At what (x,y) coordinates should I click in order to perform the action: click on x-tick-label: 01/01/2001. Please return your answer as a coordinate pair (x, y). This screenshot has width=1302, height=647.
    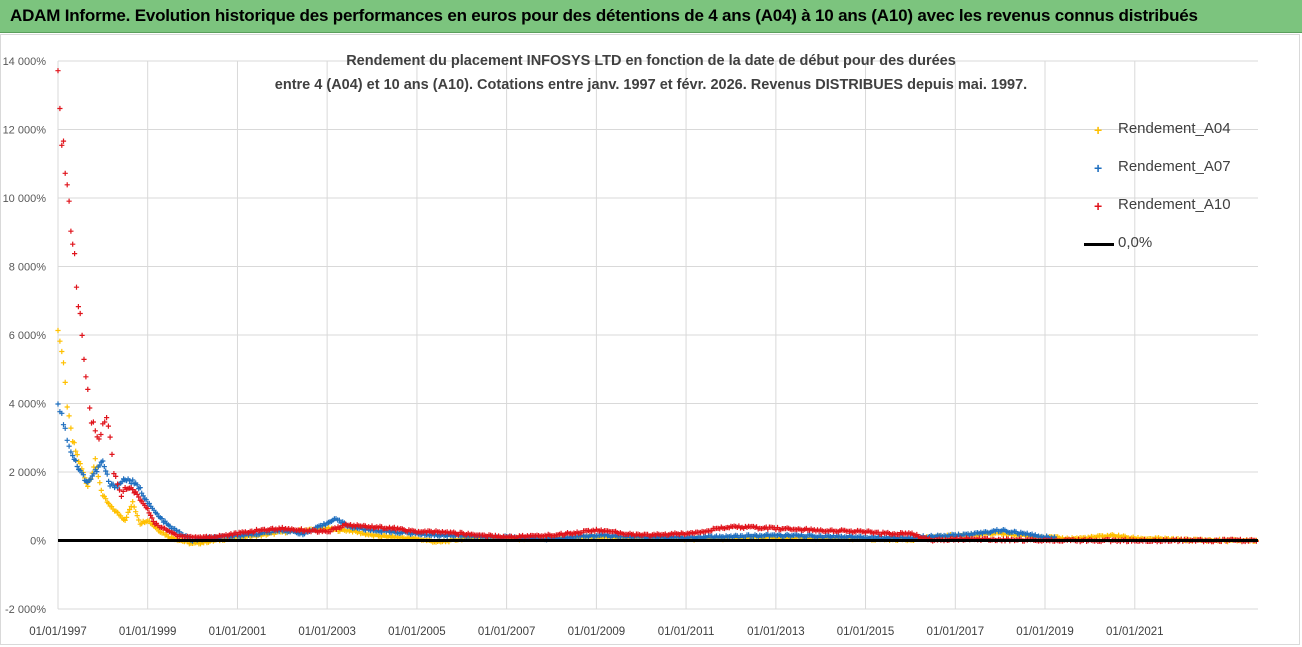
    Looking at the image, I should click on (238, 632).